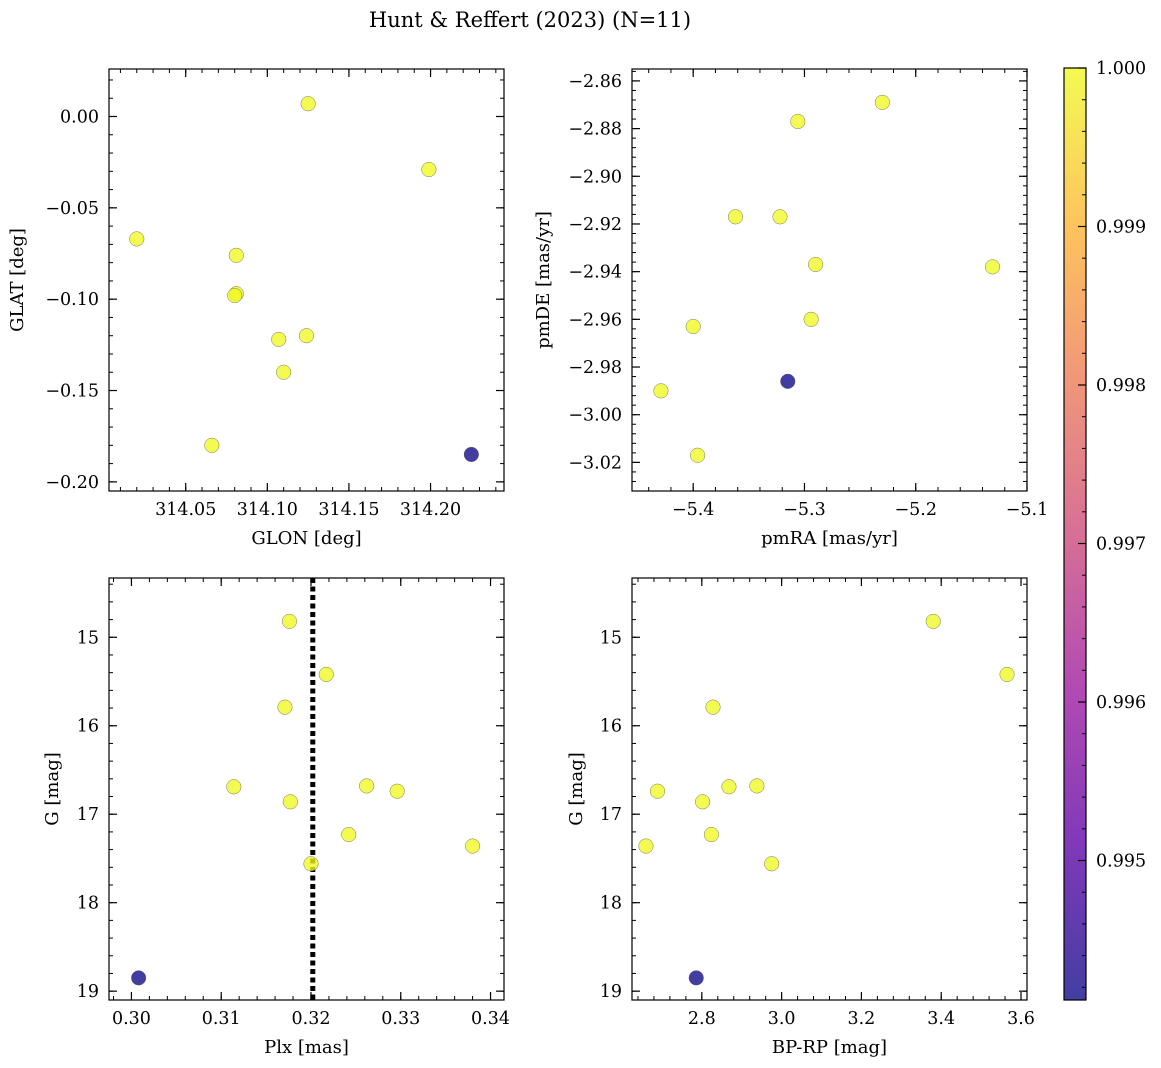 This screenshot has height=1068, width=1161. What do you see at coordinates (72, 483) in the screenshot?
I see `y-tick-label: −0.20` at bounding box center [72, 483].